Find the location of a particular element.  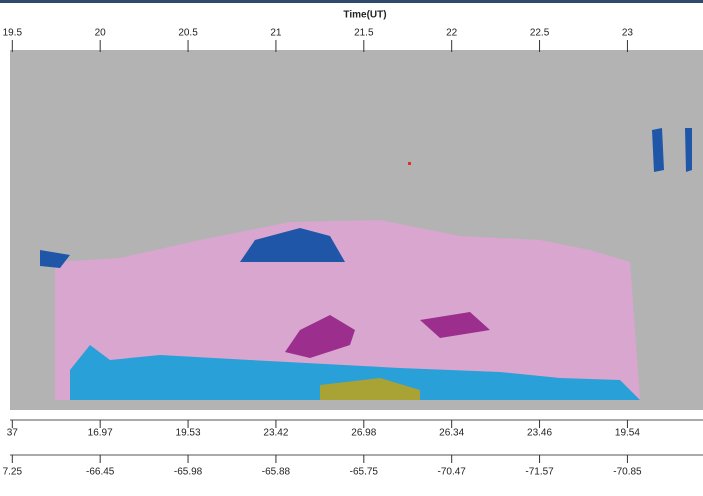

lon-label: -70.47 is located at coordinates (451, 472).